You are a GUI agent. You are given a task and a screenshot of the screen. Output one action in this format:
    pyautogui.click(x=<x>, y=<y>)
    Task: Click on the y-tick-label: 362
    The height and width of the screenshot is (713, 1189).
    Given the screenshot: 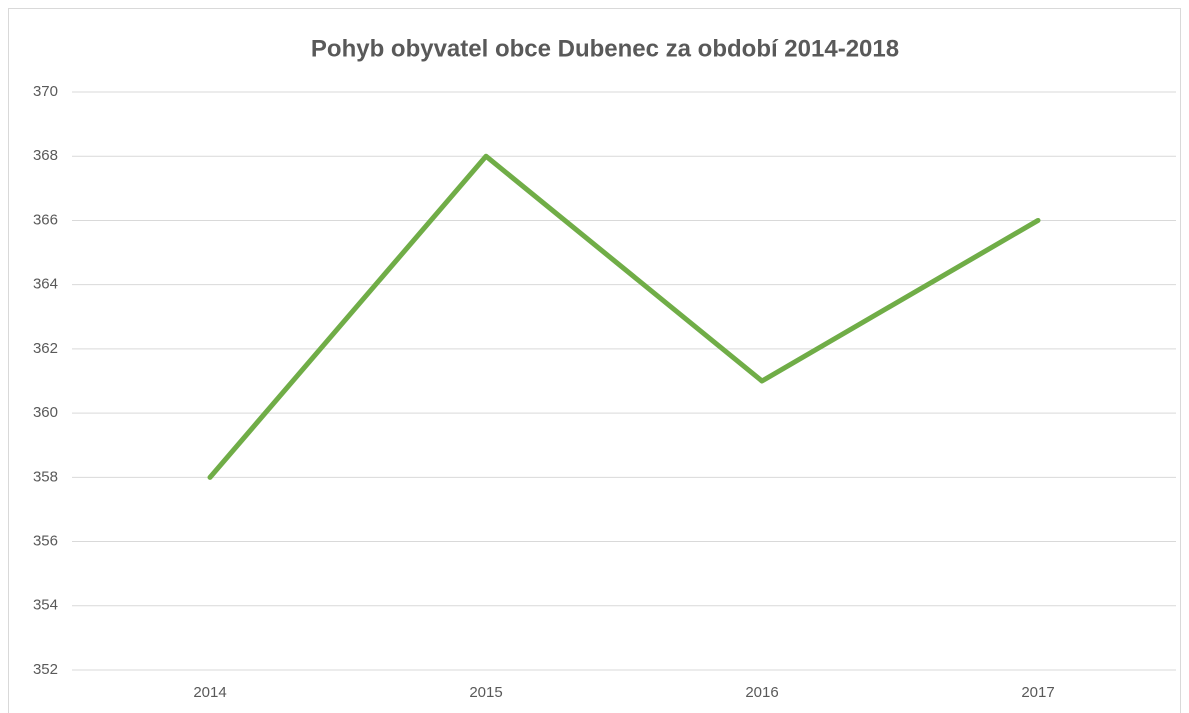 What is the action you would take?
    pyautogui.click(x=45, y=348)
    